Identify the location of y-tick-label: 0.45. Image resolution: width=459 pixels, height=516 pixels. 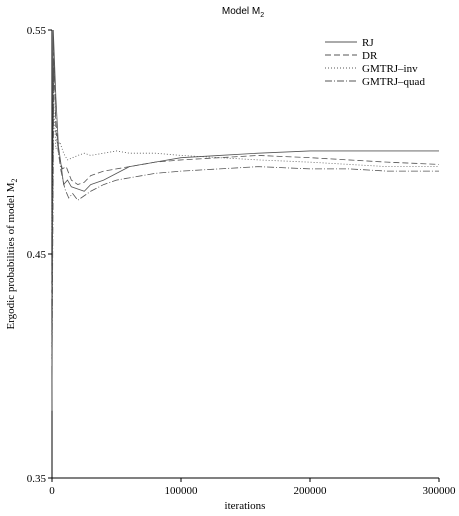
(37, 255).